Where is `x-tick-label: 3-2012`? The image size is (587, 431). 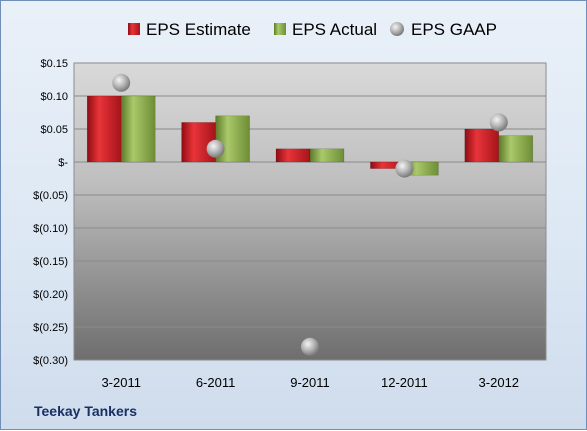 x-tick-label: 3-2012 is located at coordinates (499, 382).